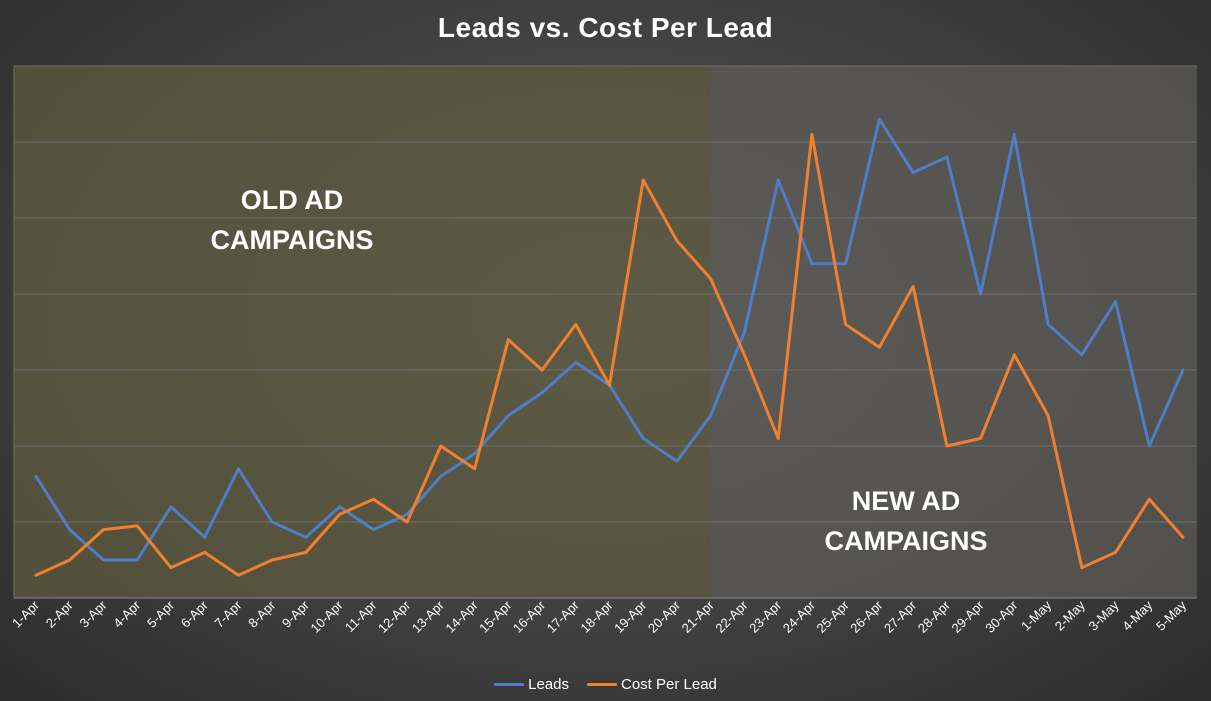 This screenshot has height=701, width=1211. What do you see at coordinates (327, 616) in the screenshot?
I see `x-tick-label: 10-Apr` at bounding box center [327, 616].